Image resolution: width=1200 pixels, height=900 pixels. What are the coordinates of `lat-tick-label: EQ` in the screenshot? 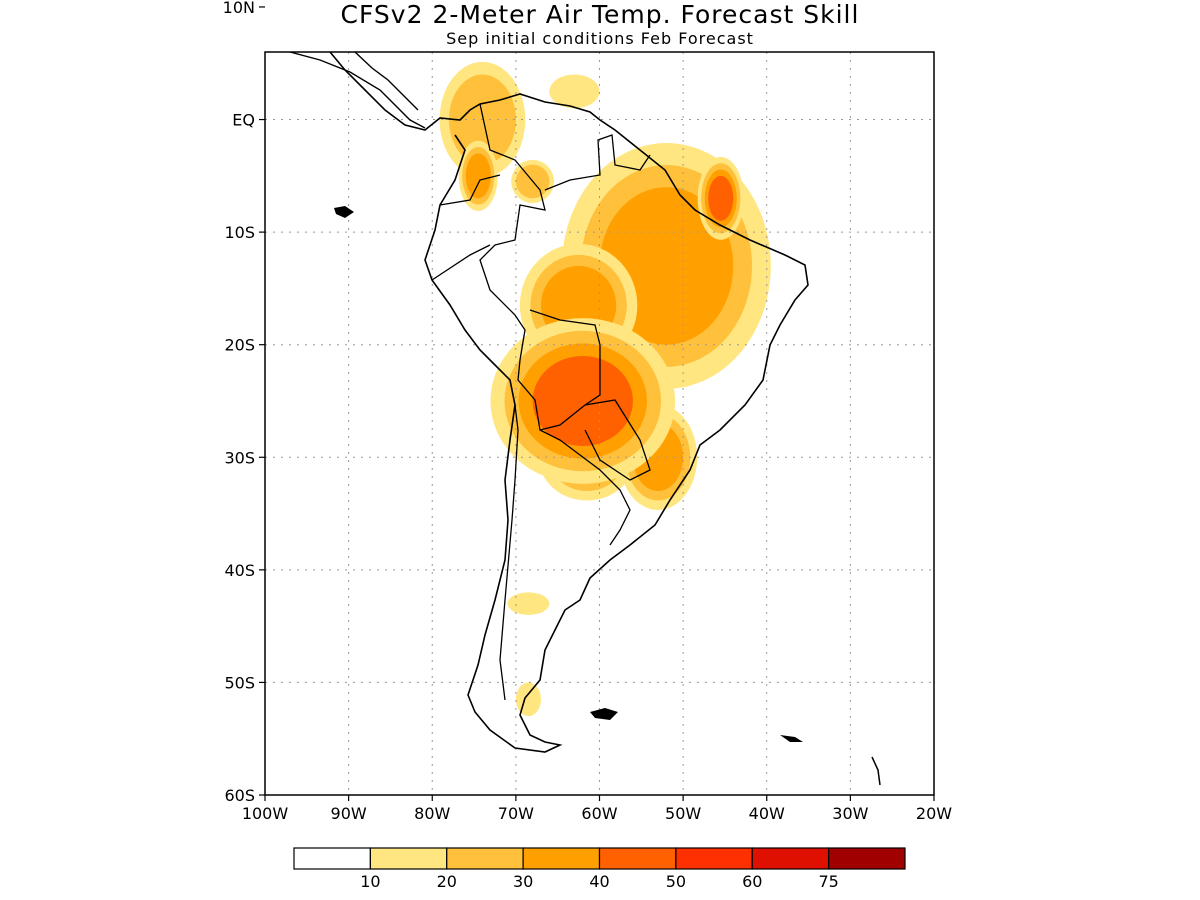 It's located at (243, 120).